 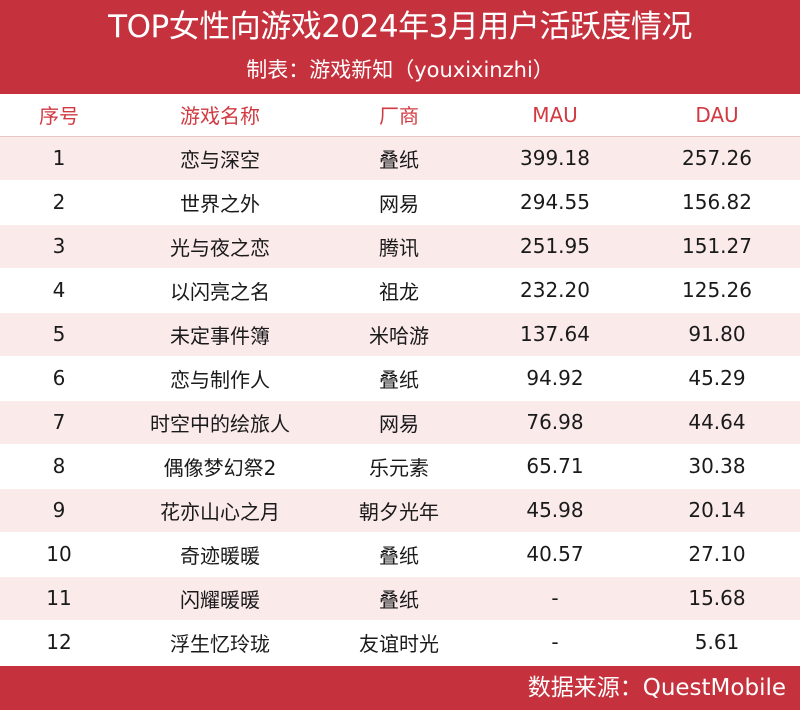 I want to click on table-row: 11 闪耀暖暖 叠纸 -15.68, so click(x=400, y=598).